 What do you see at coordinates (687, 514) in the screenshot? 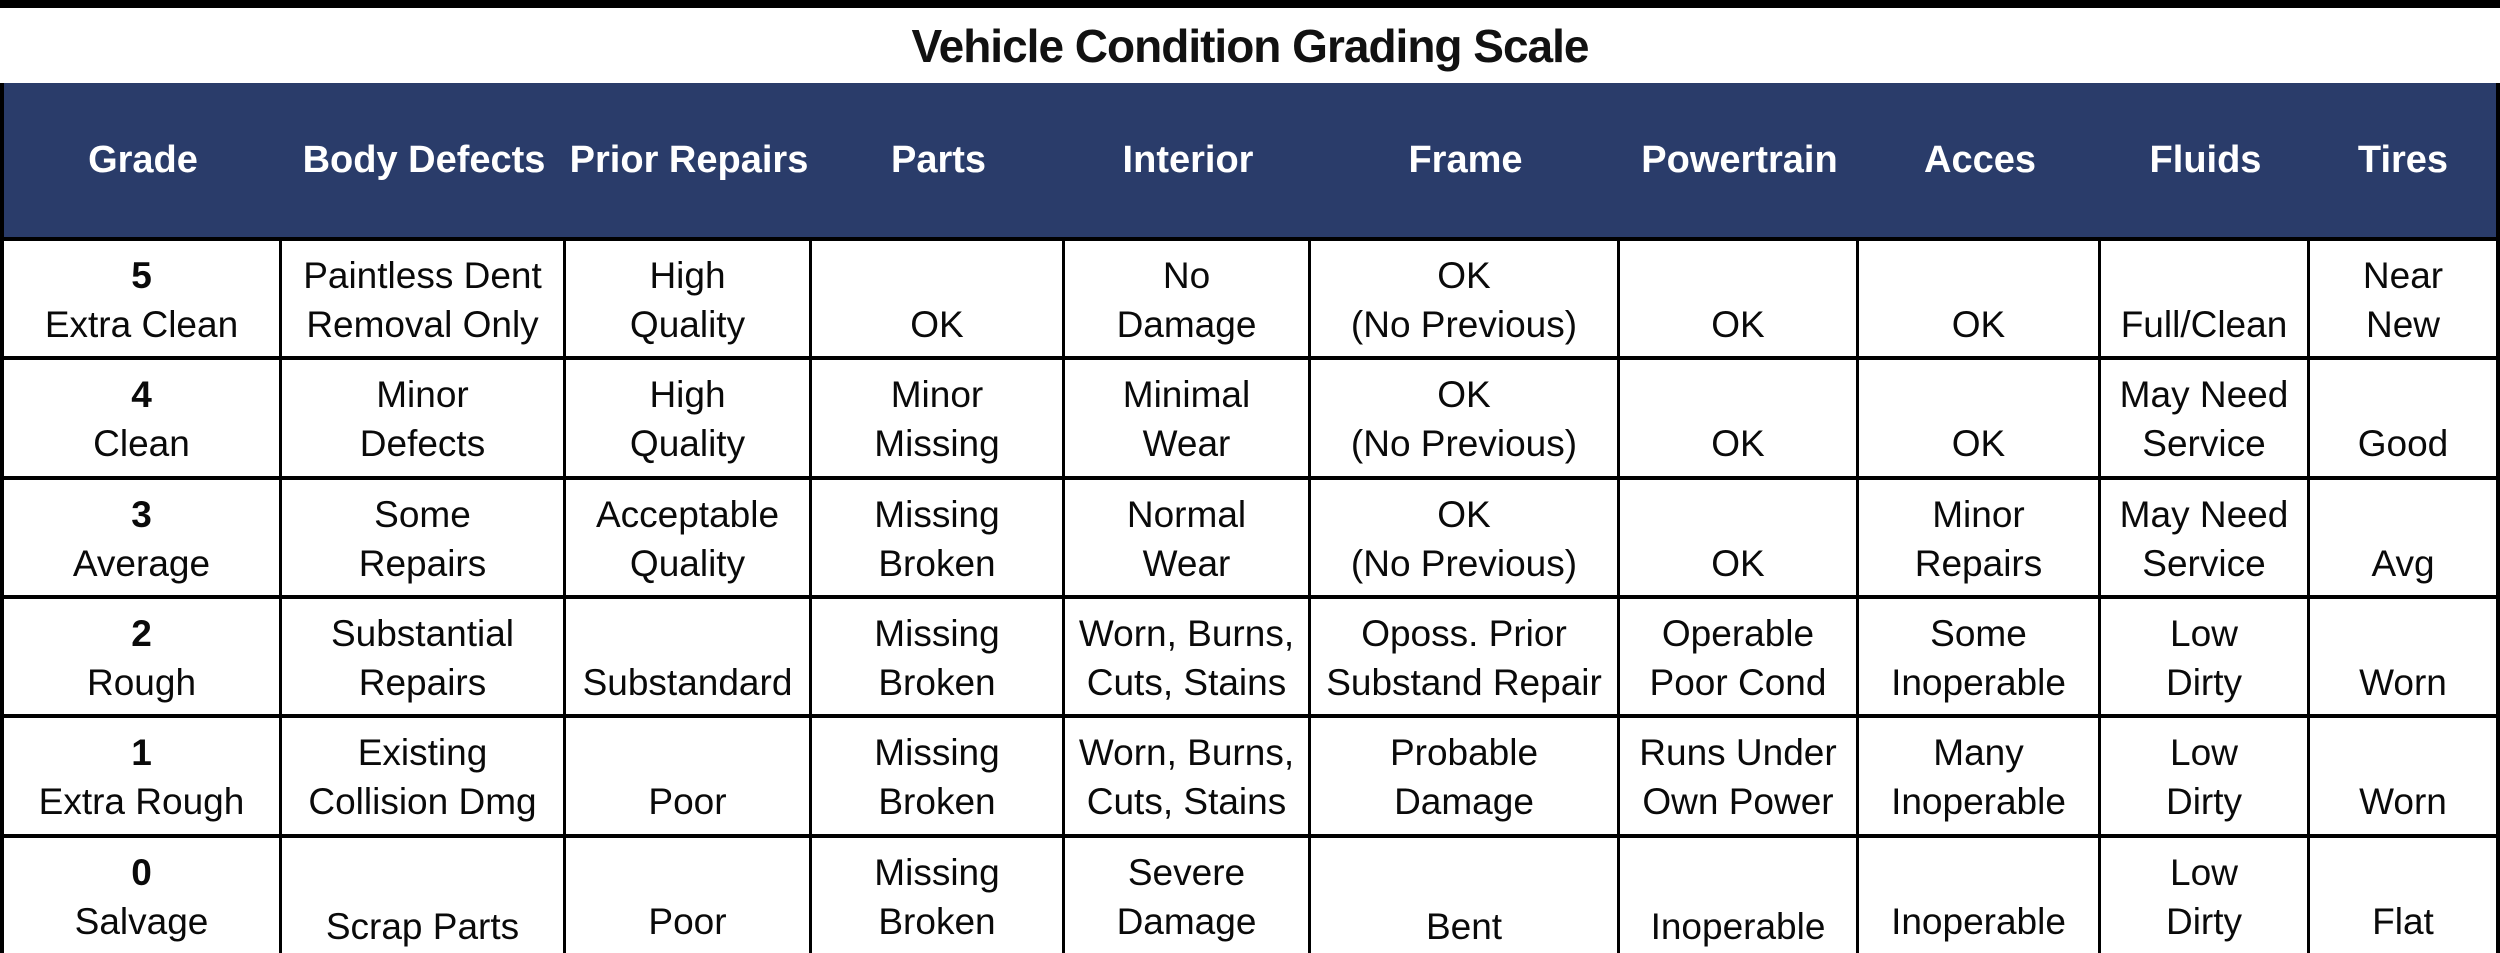
I see `cell-line: Acceptable` at bounding box center [687, 514].